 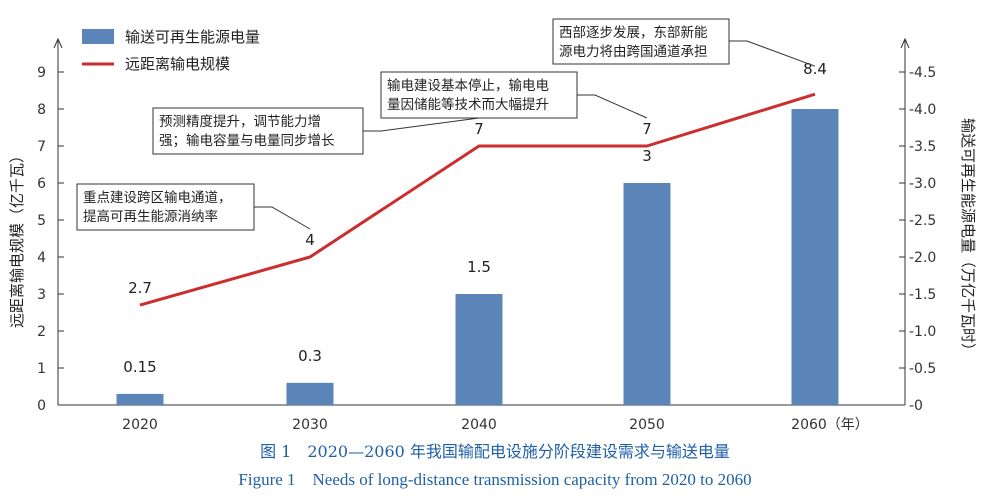 I want to click on y-right-tick-label: -1.0, so click(x=922, y=332).